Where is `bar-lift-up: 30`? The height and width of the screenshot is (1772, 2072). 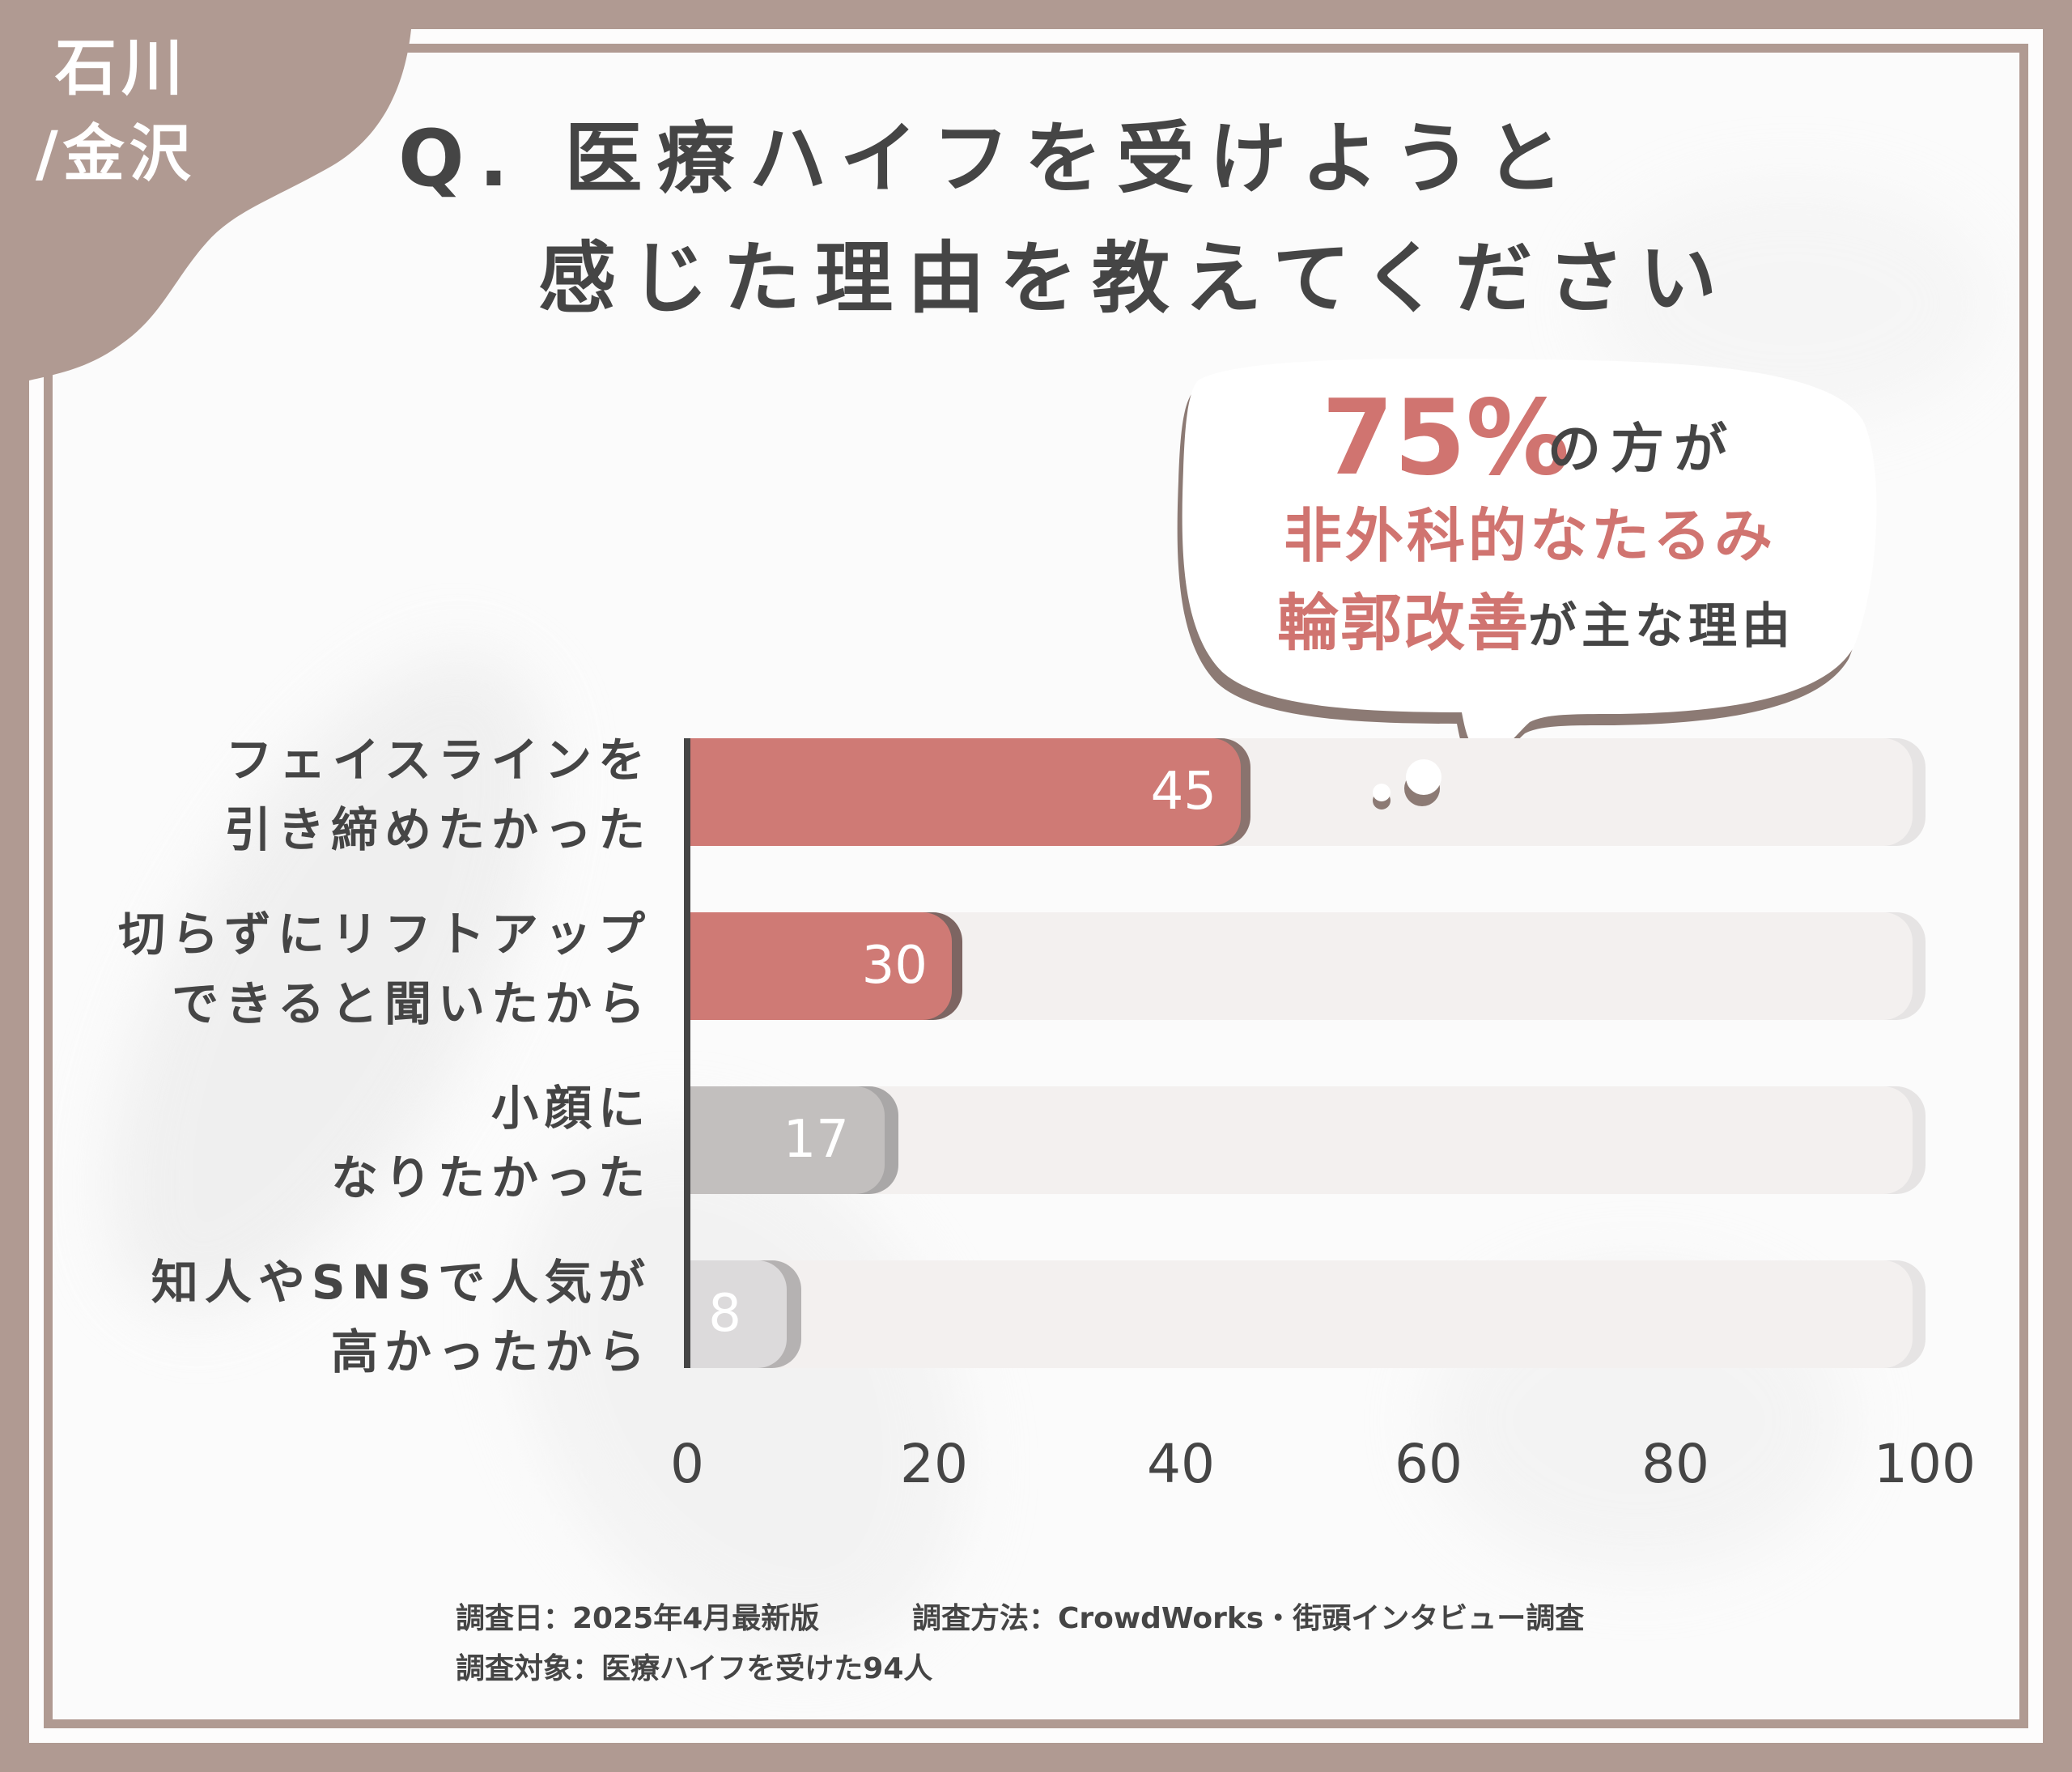
bar-lift-up: 30 is located at coordinates (821, 966).